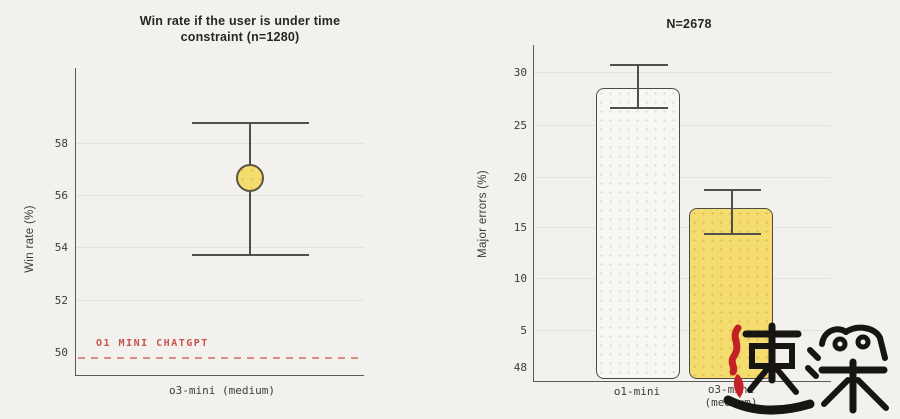 Image resolution: width=900 pixels, height=419 pixels. What do you see at coordinates (731, 293) in the screenshot?
I see `bar-o3-mini-medium` at bounding box center [731, 293].